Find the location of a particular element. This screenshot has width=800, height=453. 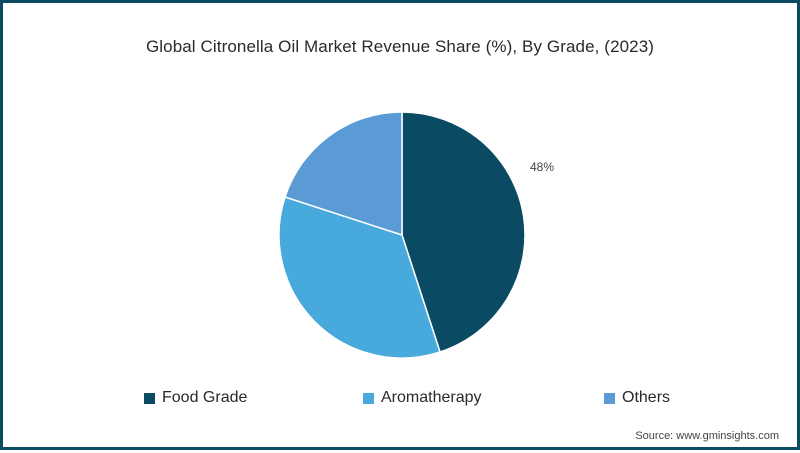

pie-slice-others is located at coordinates (343, 174).